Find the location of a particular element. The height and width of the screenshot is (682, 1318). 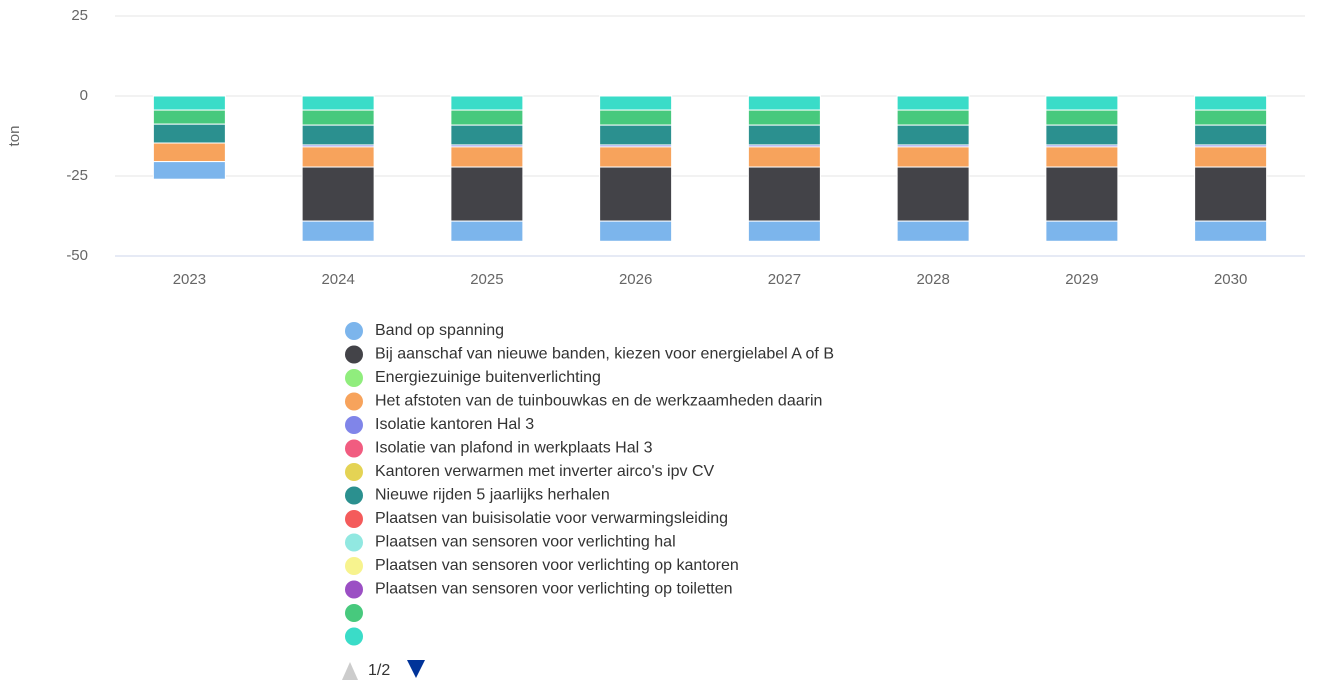

legend-page-down is located at coordinates (416, 669).